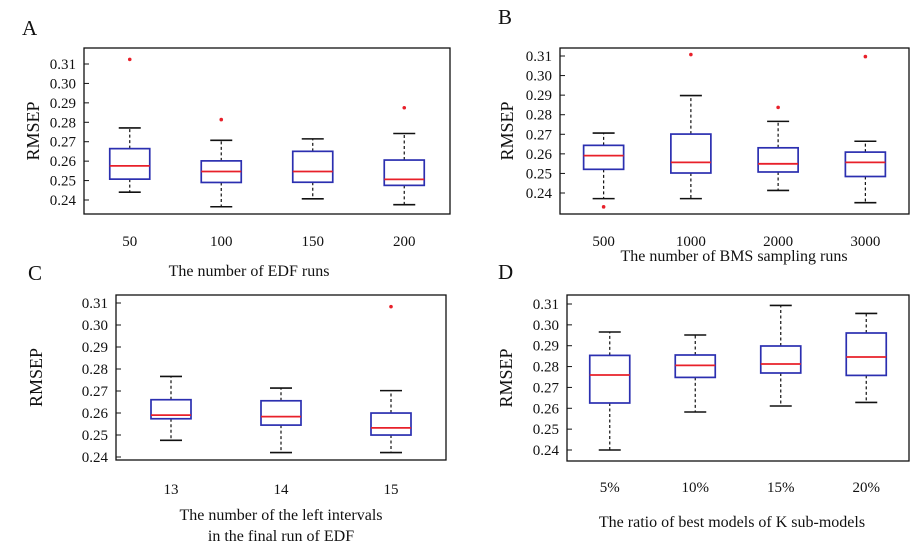  What do you see at coordinates (221, 242) in the screenshot?
I see `x-tick-label: 100` at bounding box center [221, 242].